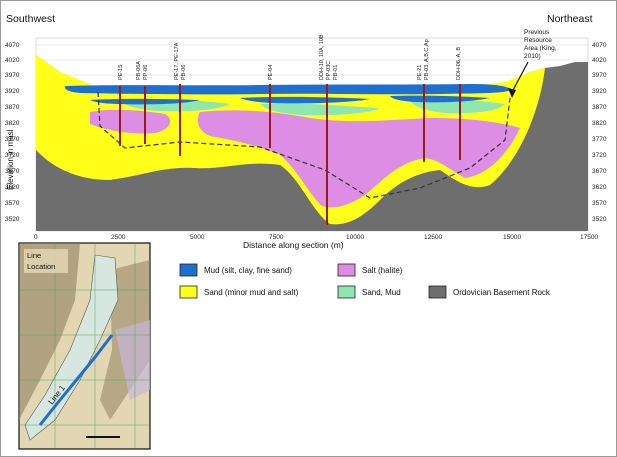 The image size is (617, 457). What do you see at coordinates (512, 93) in the screenshot?
I see `annotation-arrow-head` at bounding box center [512, 93].